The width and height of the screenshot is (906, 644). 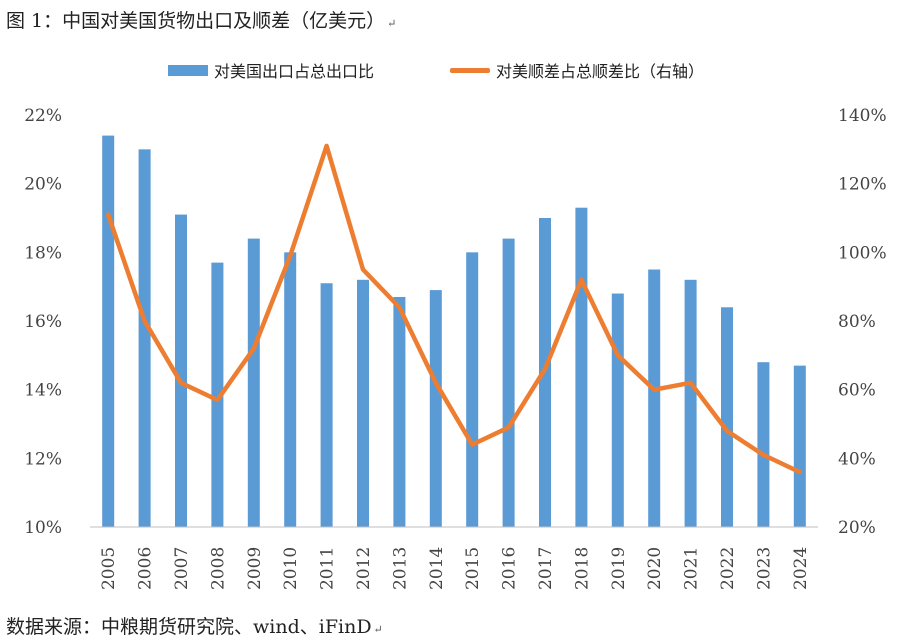 What do you see at coordinates (188, 70) in the screenshot?
I see `legend-bar-swatch` at bounding box center [188, 70].